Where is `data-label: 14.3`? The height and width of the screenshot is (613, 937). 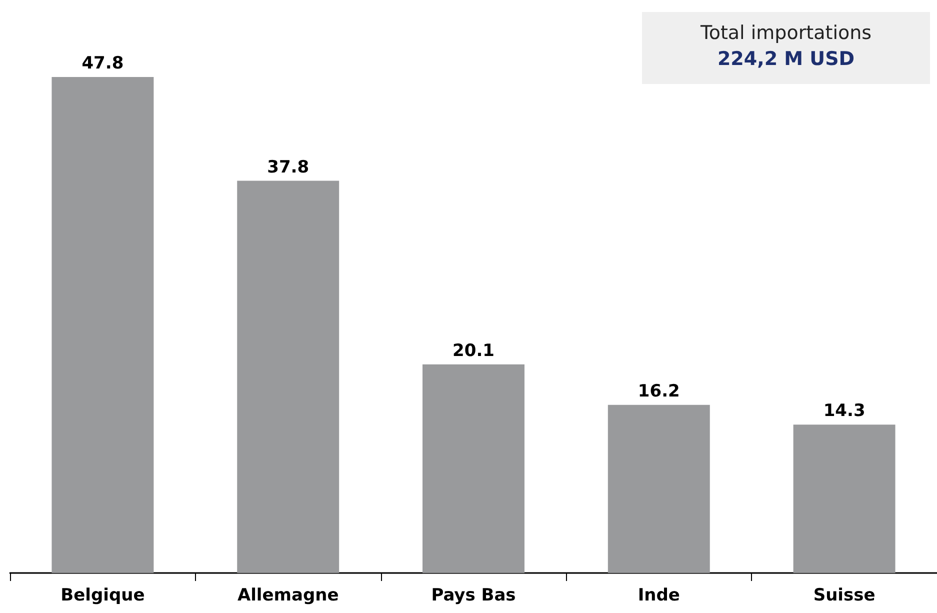
data-label: 14.3 is located at coordinates (844, 411).